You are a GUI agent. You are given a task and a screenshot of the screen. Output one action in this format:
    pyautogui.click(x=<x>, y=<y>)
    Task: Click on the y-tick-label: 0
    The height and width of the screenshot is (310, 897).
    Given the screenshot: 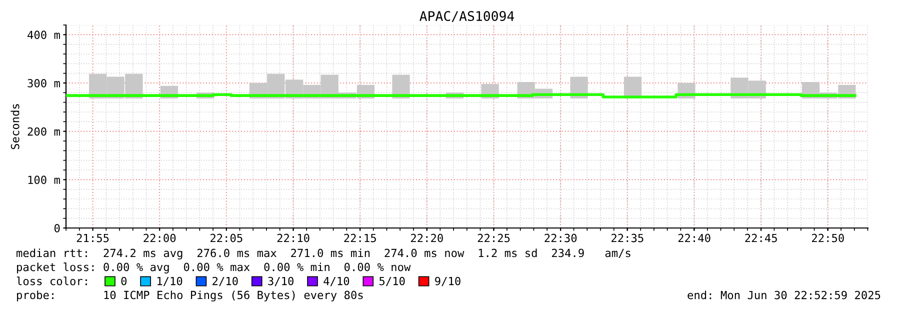 What is the action you would take?
    pyautogui.click(x=57, y=228)
    